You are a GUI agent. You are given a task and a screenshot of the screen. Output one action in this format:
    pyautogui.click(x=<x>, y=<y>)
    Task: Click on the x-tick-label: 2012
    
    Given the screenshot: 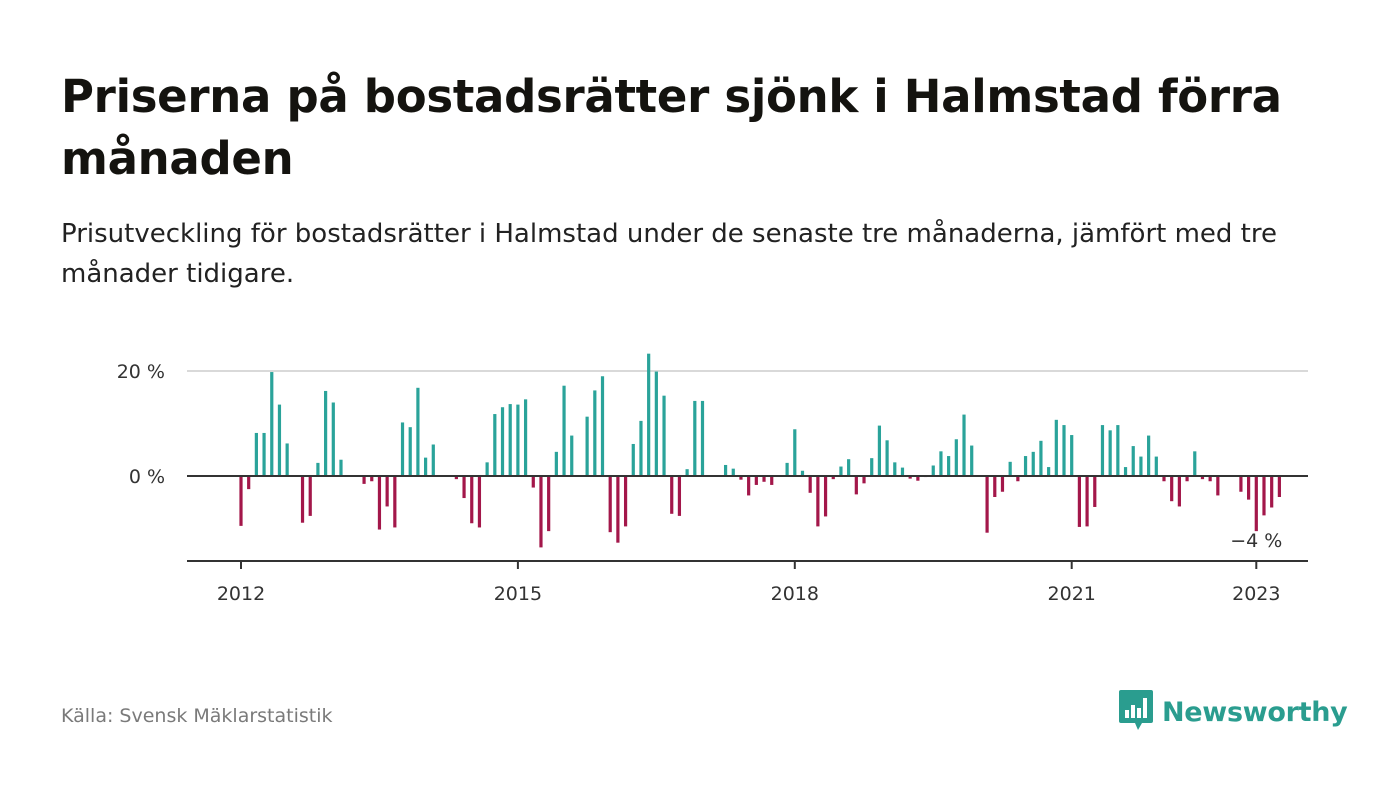 What is the action you would take?
    pyautogui.click(x=241, y=594)
    